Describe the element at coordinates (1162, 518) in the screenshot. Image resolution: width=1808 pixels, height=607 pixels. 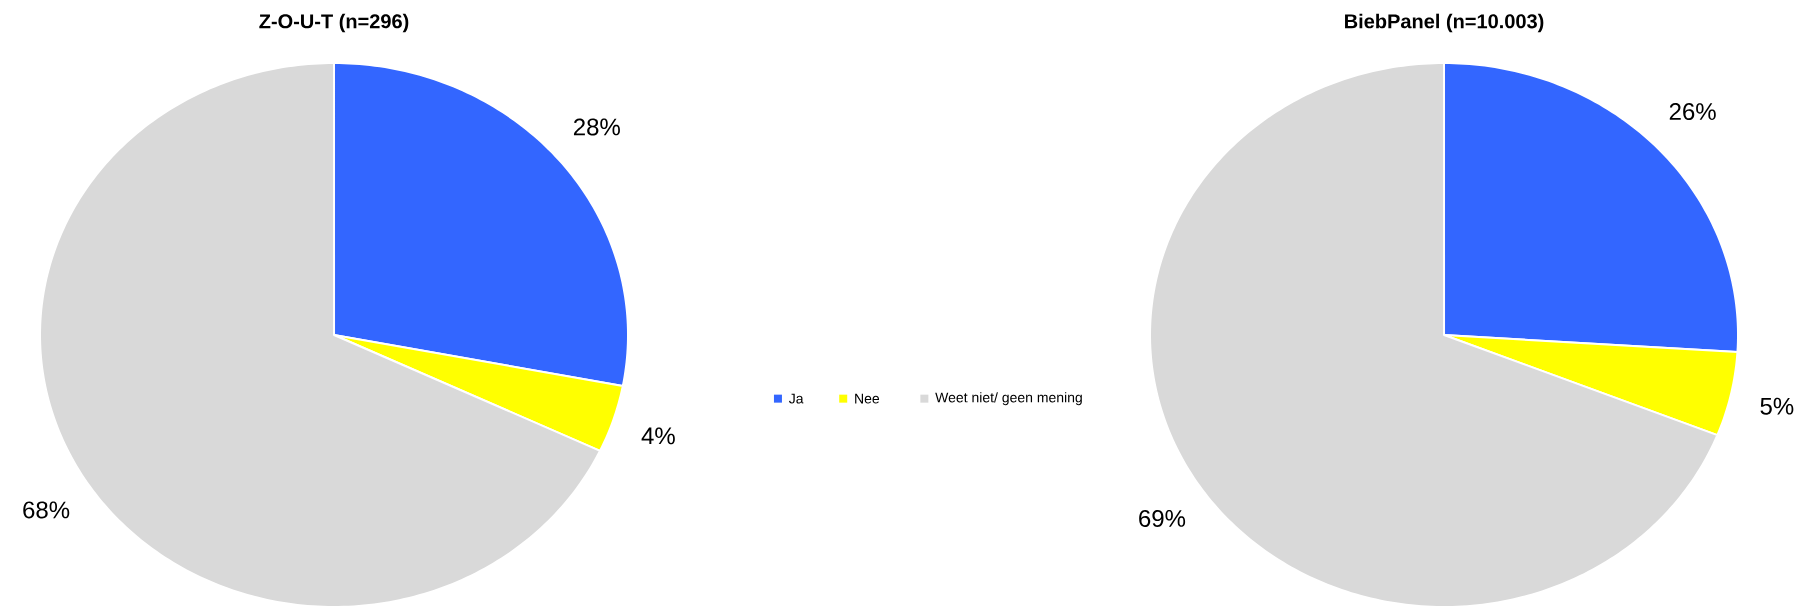
I see `data-label: 69%` at that location.